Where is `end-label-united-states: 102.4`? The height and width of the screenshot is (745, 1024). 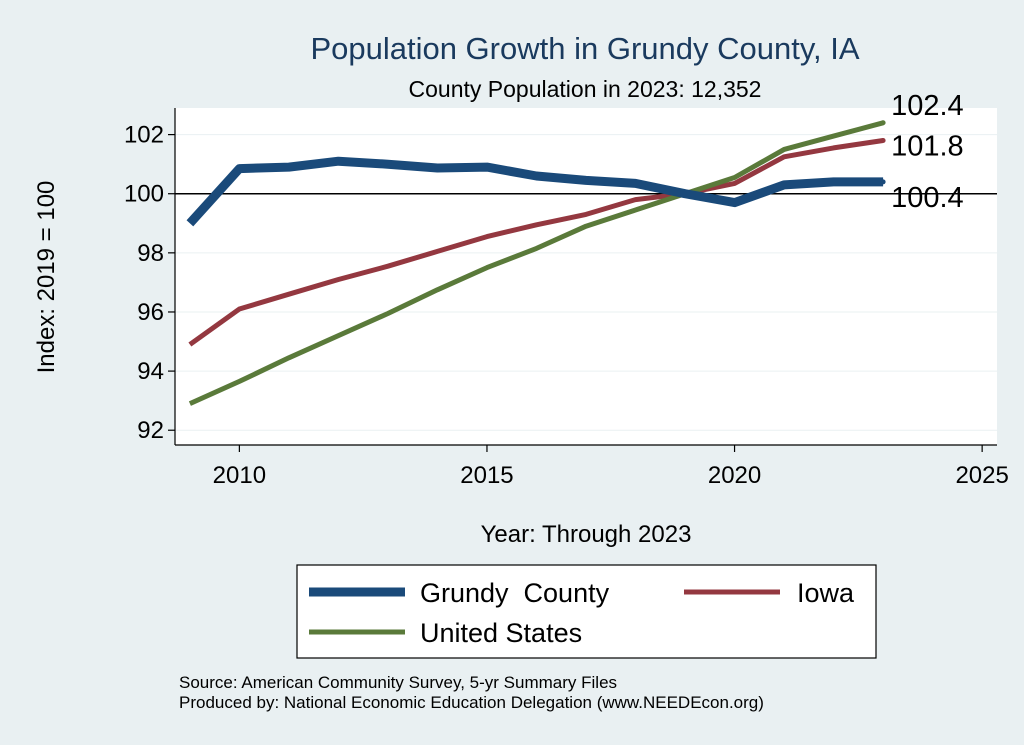
end-label-united-states: 102.4 is located at coordinates (927, 106).